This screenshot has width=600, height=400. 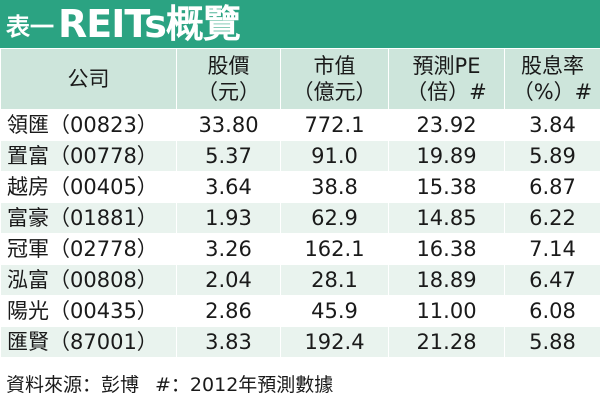 What do you see at coordinates (552, 79) in the screenshot?
I see `header-dividend-yield: 股息率 （%）#` at bounding box center [552, 79].